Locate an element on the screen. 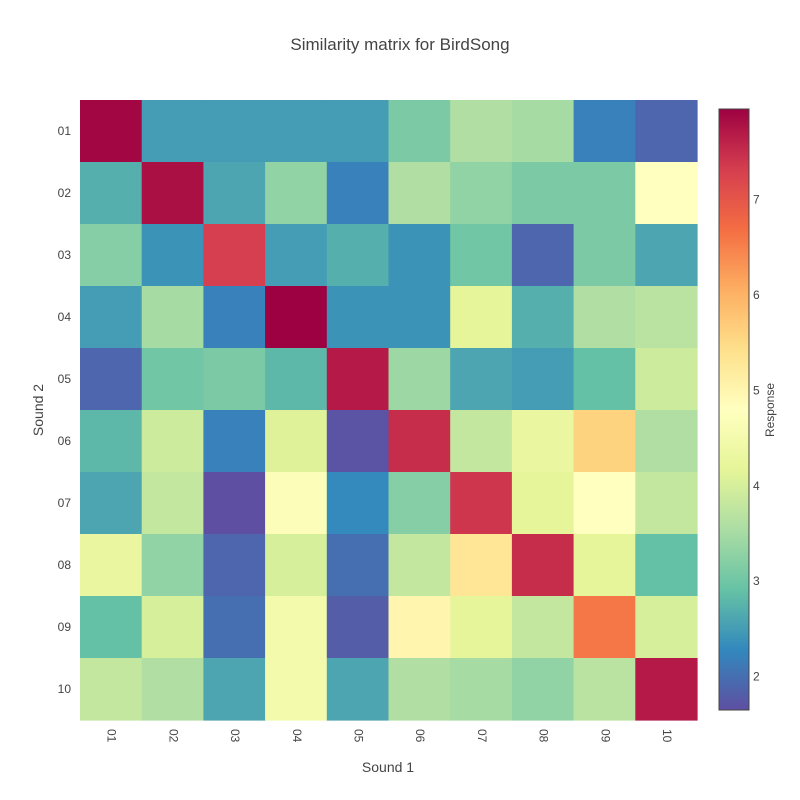 The image size is (800, 800). y-tick-label: 05 is located at coordinates (65, 379).